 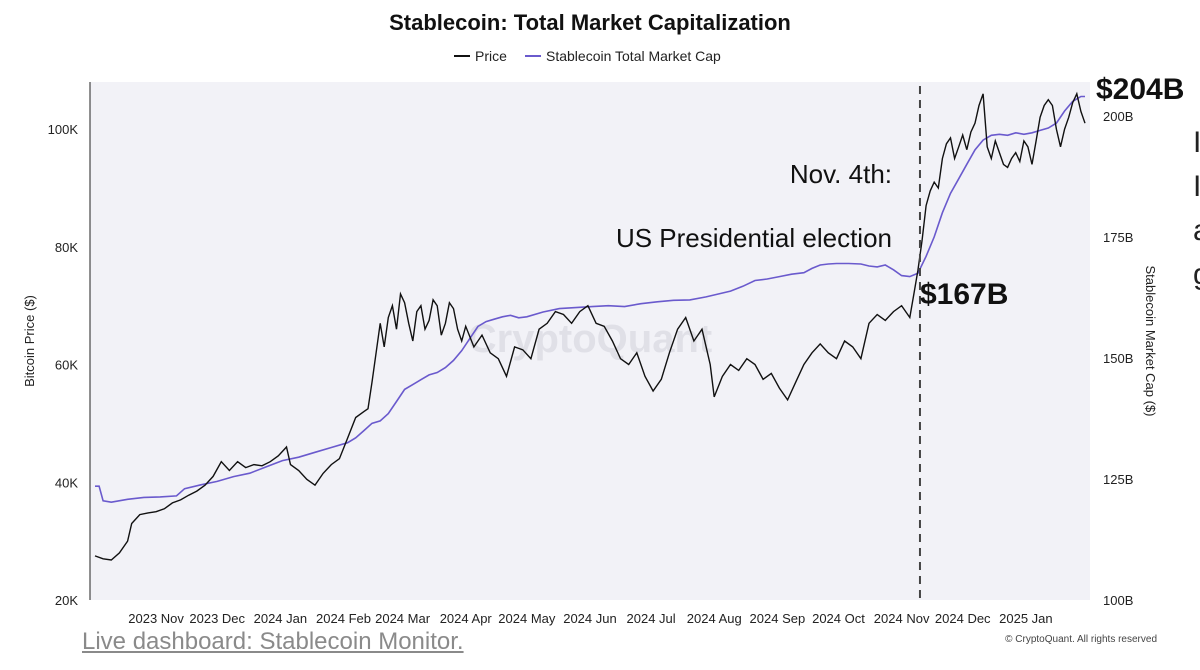 I want to click on callout-204b: $204B, so click(x=1140, y=89).